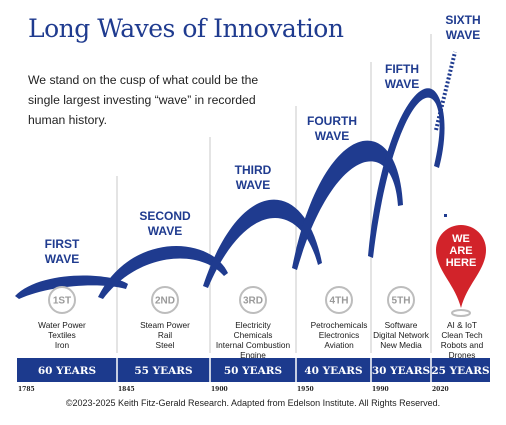  Describe the element at coordinates (460, 251) in the screenshot. I see `we-are-here-text: ARE` at that location.